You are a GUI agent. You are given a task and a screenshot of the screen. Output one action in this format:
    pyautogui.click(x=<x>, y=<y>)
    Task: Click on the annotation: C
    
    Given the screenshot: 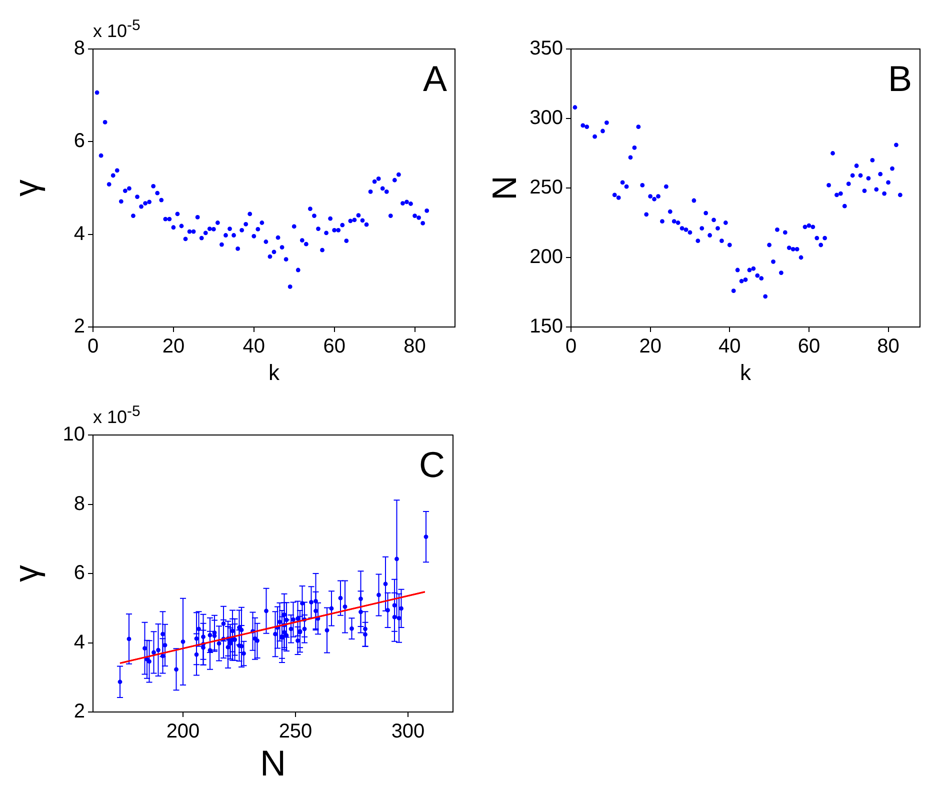 What is the action you would take?
    pyautogui.click(x=432, y=464)
    